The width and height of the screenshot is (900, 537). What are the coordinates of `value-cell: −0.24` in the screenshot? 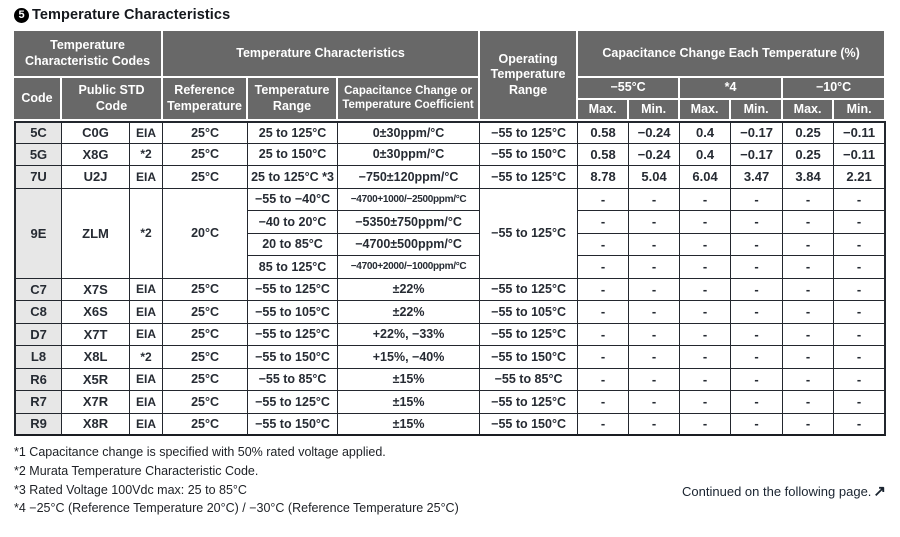 It's located at (655, 154).